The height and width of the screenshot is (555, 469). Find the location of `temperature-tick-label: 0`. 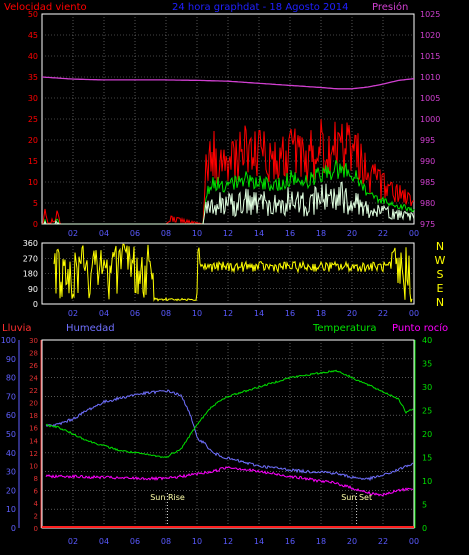

temperature-tick-label: 0 is located at coordinates (424, 528).